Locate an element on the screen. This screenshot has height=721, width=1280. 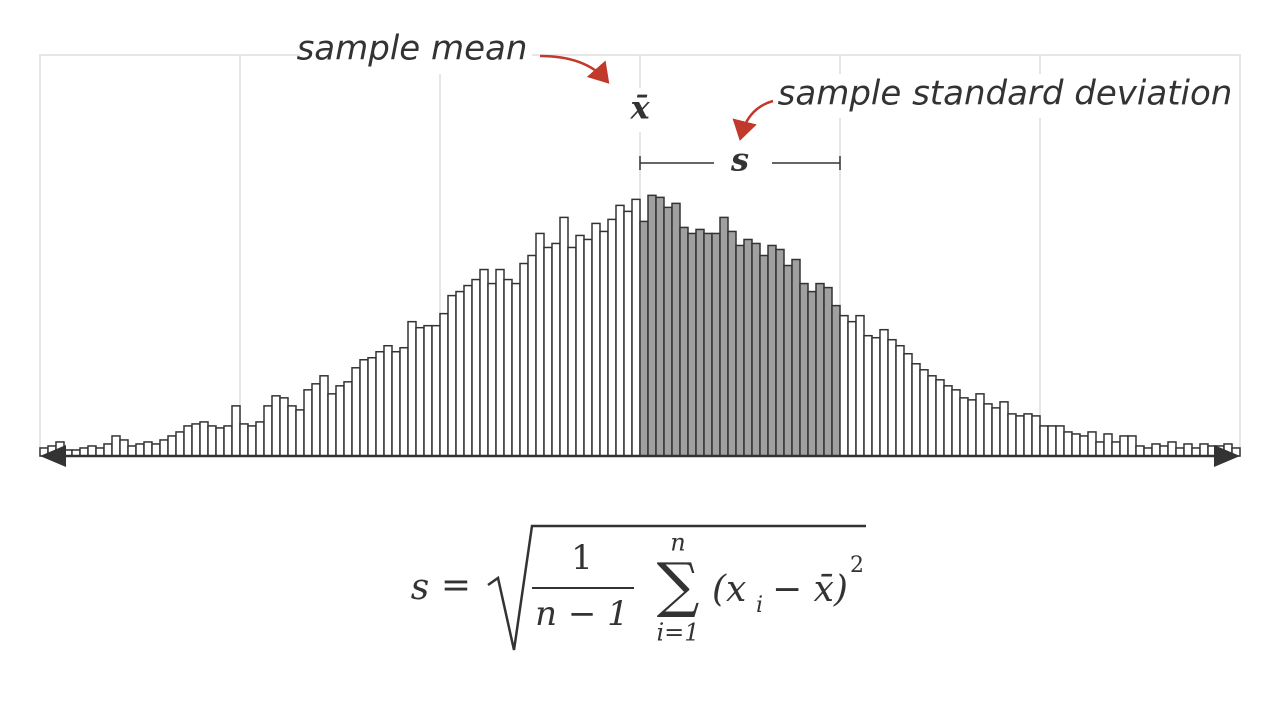
sqrt is located at coordinates (676, 587).